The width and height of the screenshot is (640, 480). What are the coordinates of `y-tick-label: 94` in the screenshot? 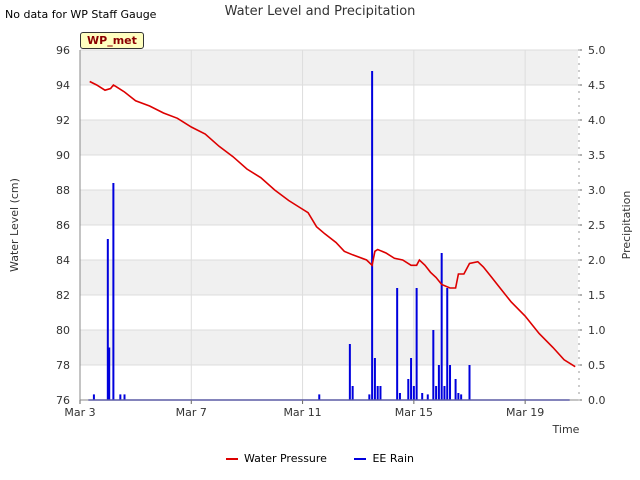 It's located at (63, 85).